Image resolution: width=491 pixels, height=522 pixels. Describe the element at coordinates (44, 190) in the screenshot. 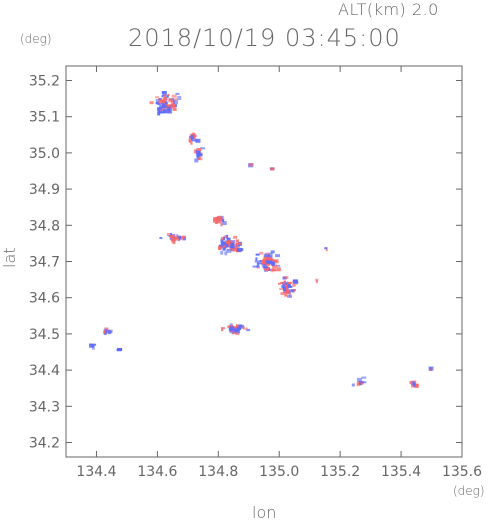

I see `y-tick-label: 34.9` at that location.